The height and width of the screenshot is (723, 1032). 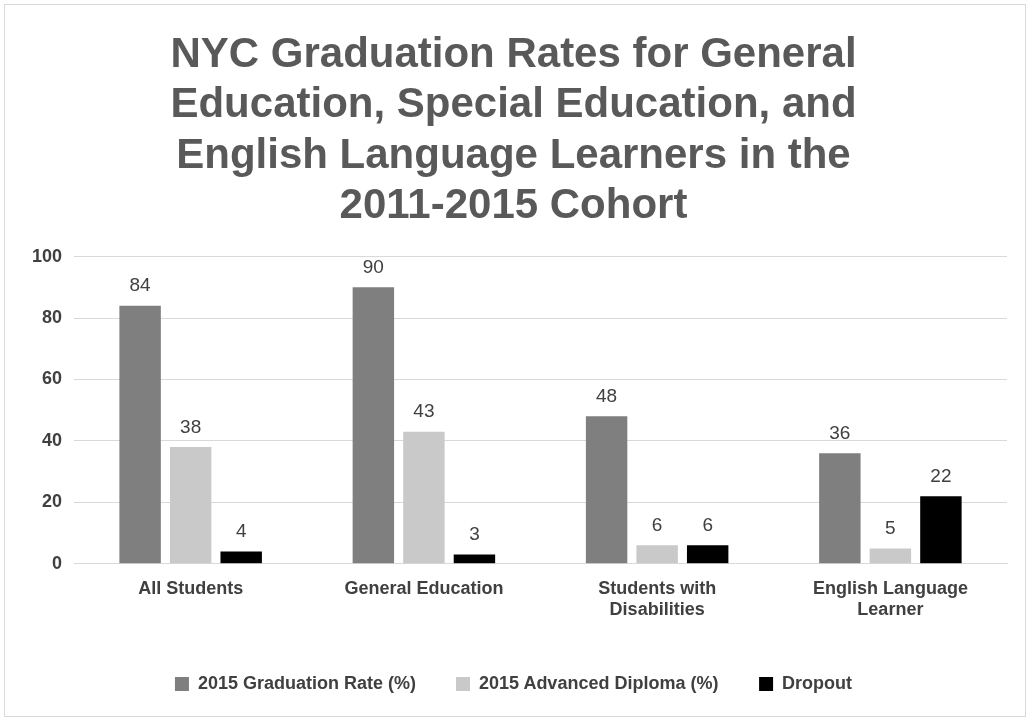 I want to click on y-tick-label: 100, so click(x=47, y=255).